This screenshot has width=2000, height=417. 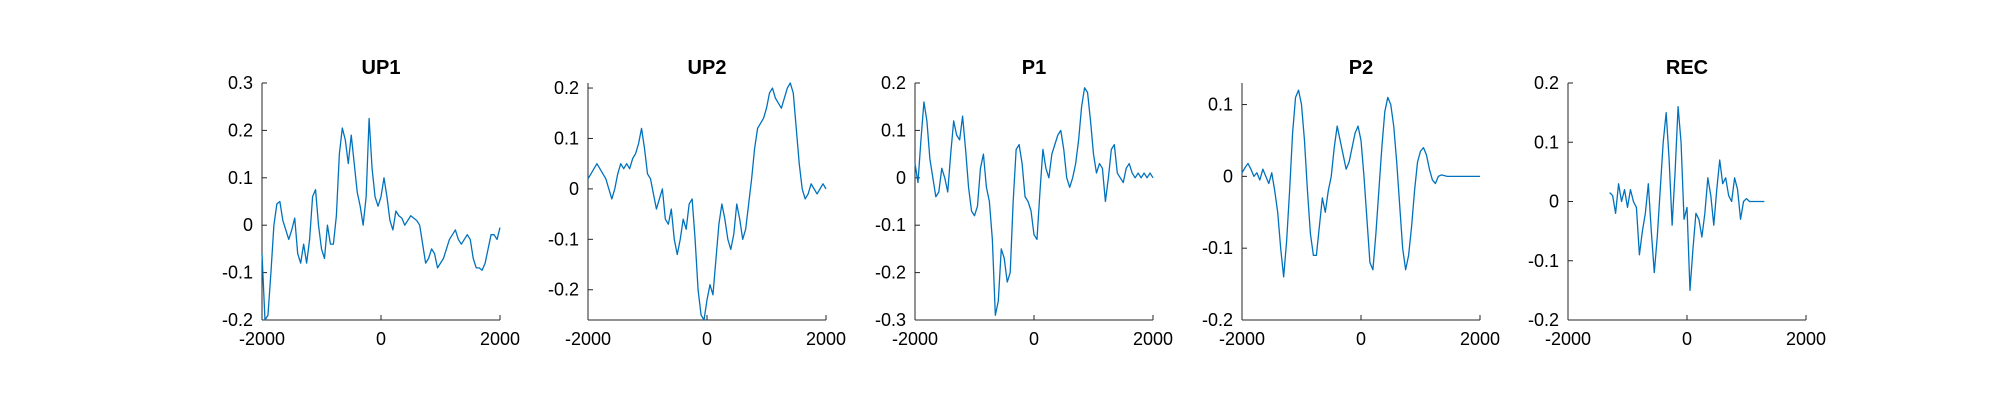 I want to click on chart-panel-p2: P2 -0.2 -0.1 0 0.1 -2000 0 2000, so click(x=1351, y=203).